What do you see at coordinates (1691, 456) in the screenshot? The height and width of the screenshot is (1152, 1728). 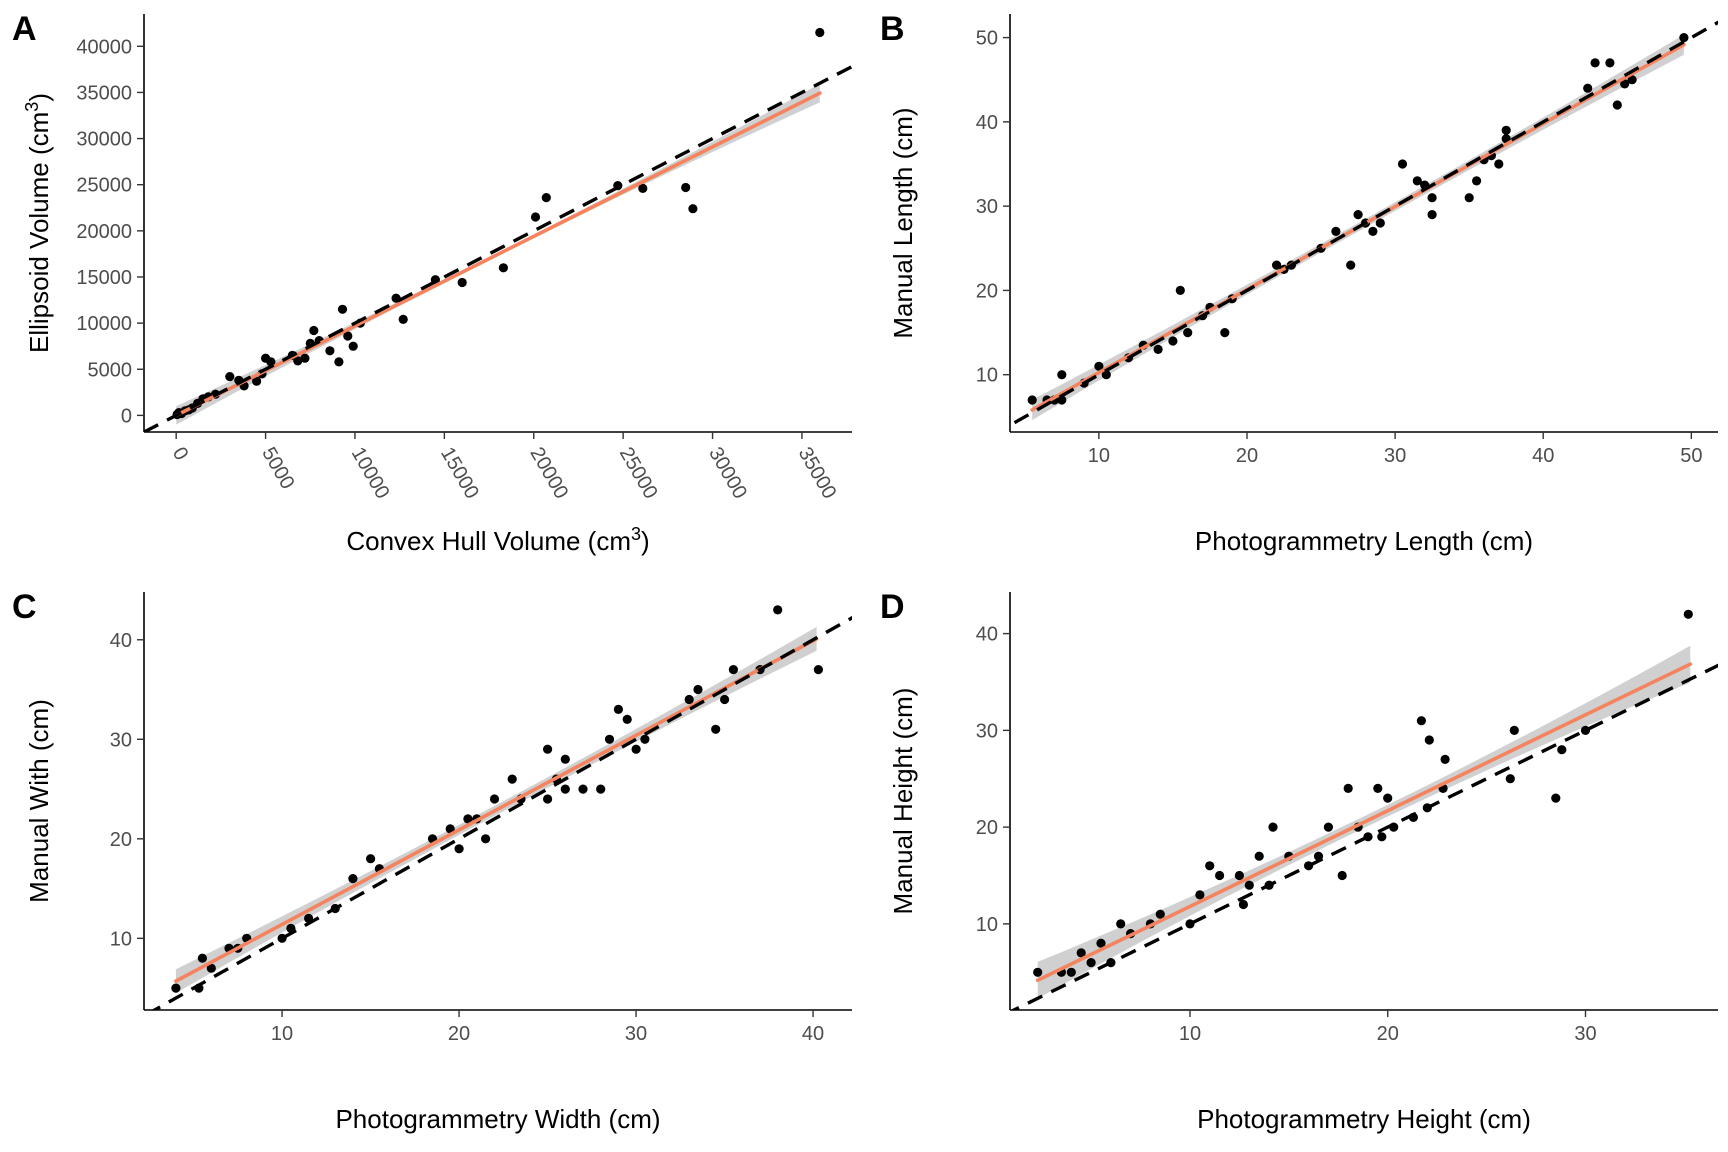 I see `x-tick-label: 50` at bounding box center [1691, 456].